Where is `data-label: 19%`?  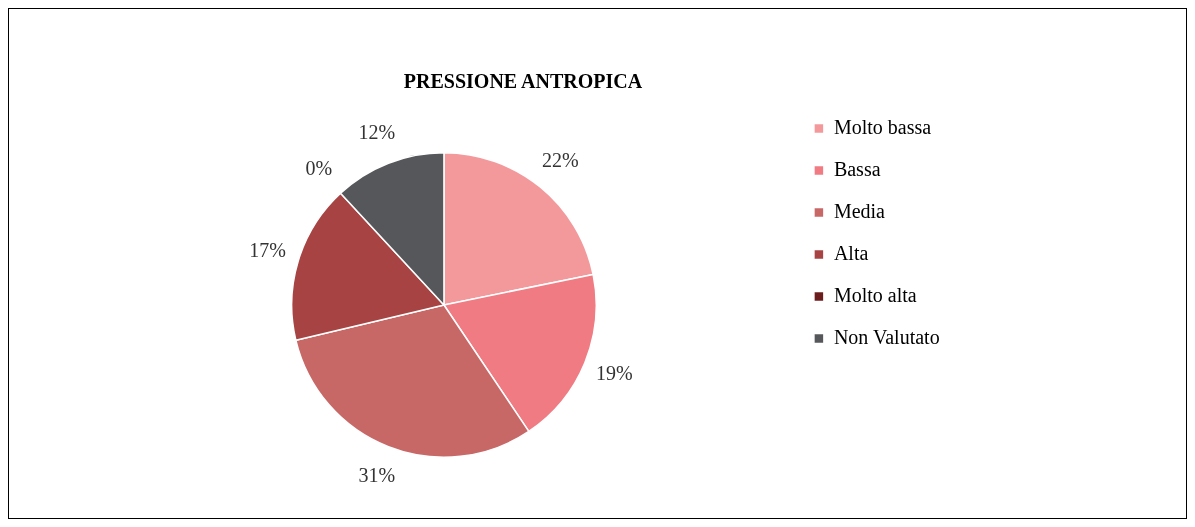 data-label: 19% is located at coordinates (614, 373).